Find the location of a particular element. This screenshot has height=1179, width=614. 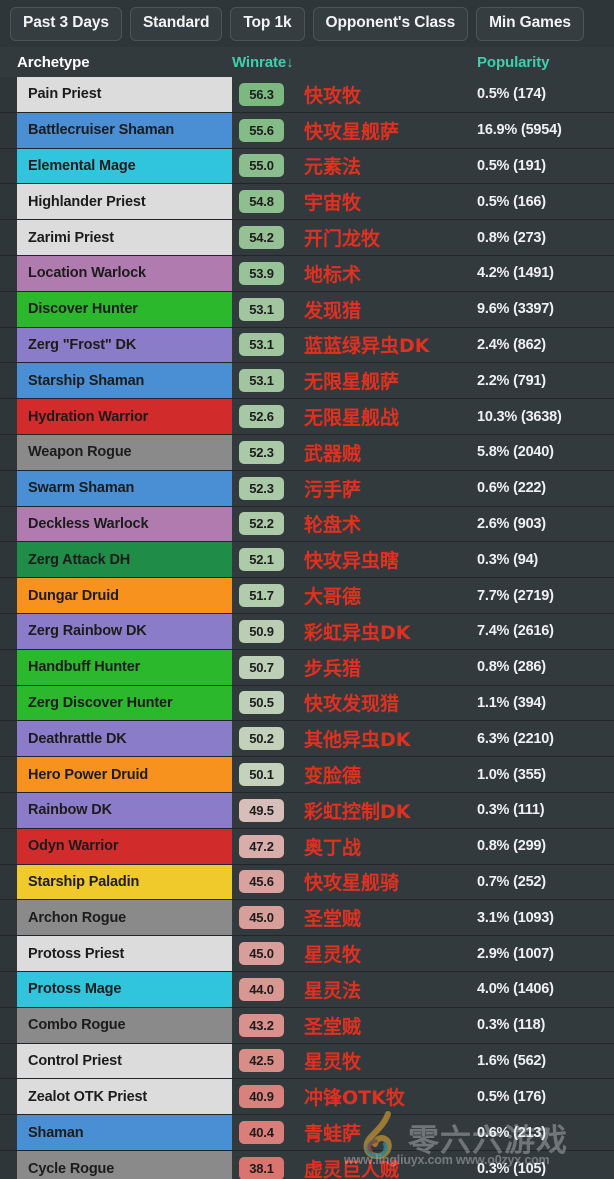

cell-popularity: 2.2% (791) is located at coordinates (511, 380).